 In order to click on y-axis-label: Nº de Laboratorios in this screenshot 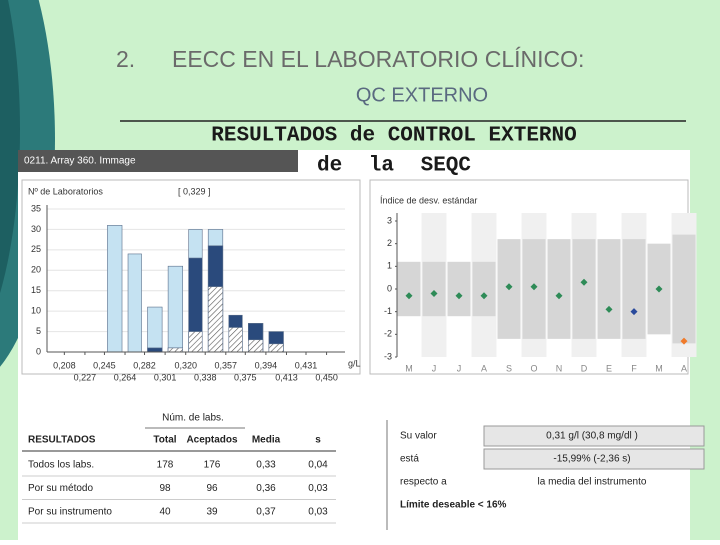, I will do `click(65, 191)`.